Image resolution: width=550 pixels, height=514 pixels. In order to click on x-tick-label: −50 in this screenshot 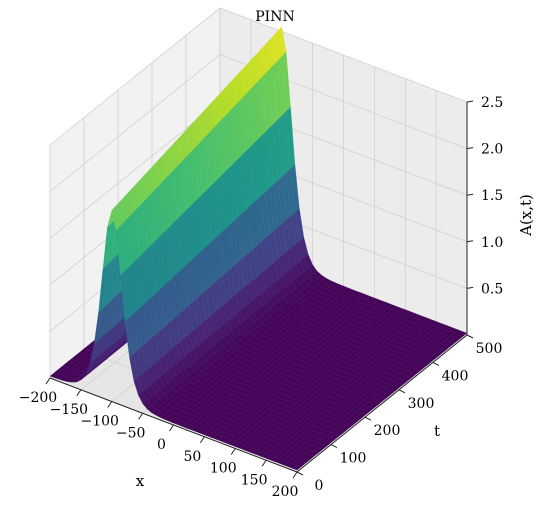, I will do `click(131, 433)`.